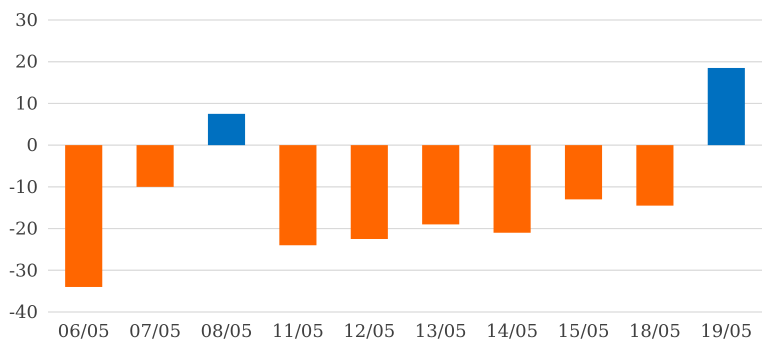 This screenshot has height=345, width=769. I want to click on x-tick-label: 19/05, so click(726, 331).